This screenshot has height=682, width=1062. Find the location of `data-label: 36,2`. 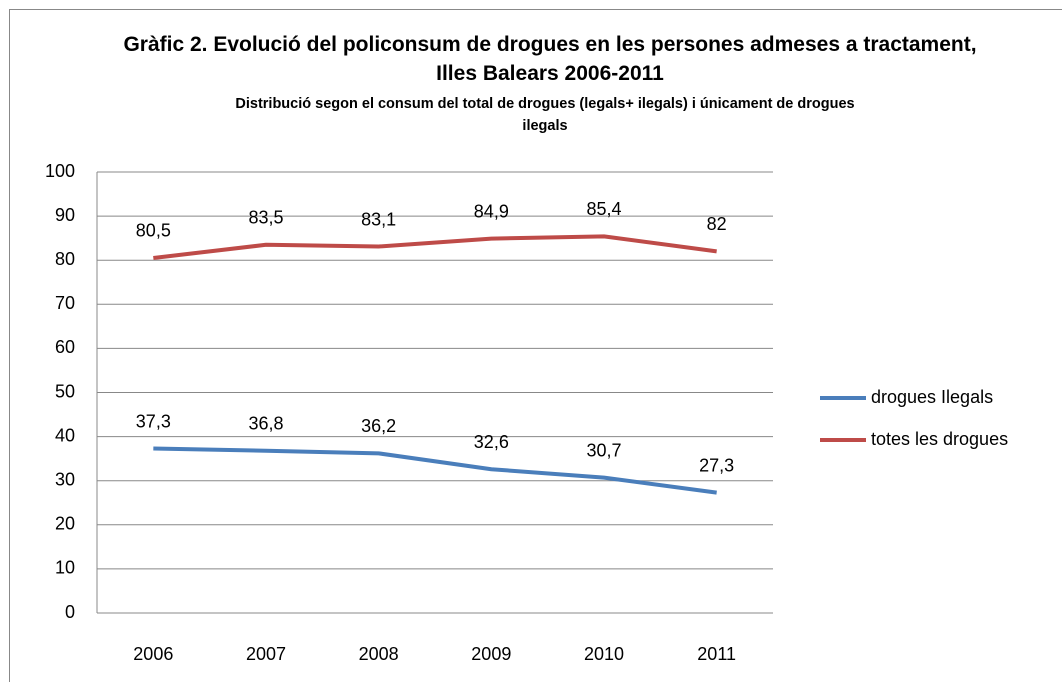

data-label: 36,2 is located at coordinates (378, 426).